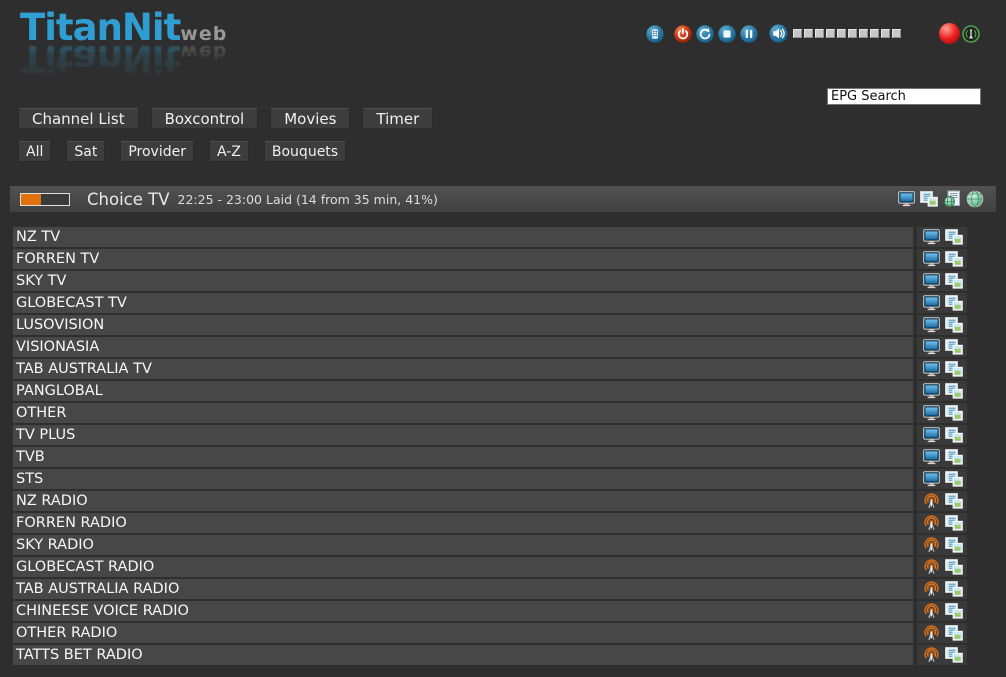 This screenshot has width=1006, height=677. What do you see at coordinates (463, 347) in the screenshot?
I see `channel-name: VISIONASIA` at bounding box center [463, 347].